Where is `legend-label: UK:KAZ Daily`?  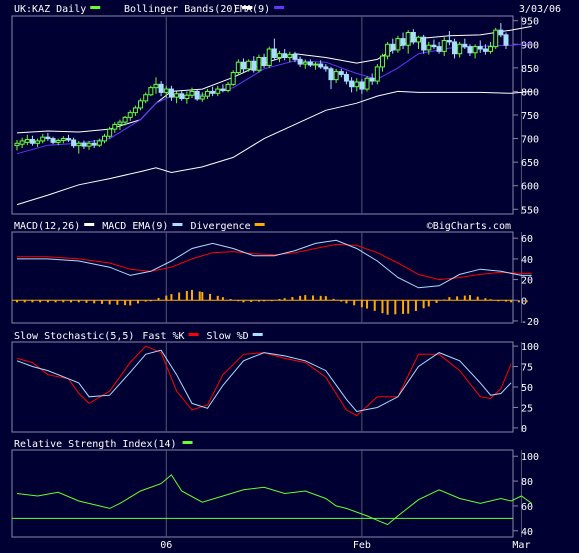
legend-label: UK:KAZ Daily is located at coordinates (50, 9).